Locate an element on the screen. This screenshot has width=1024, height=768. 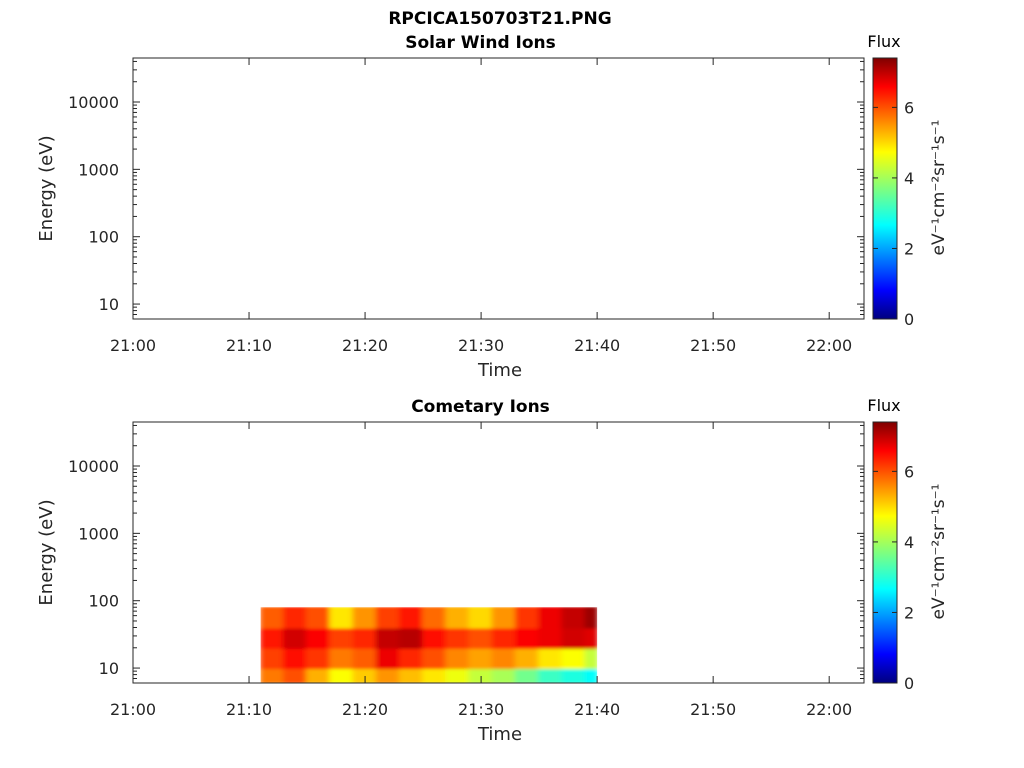
x-axis-label: Time is located at coordinates (499, 370).